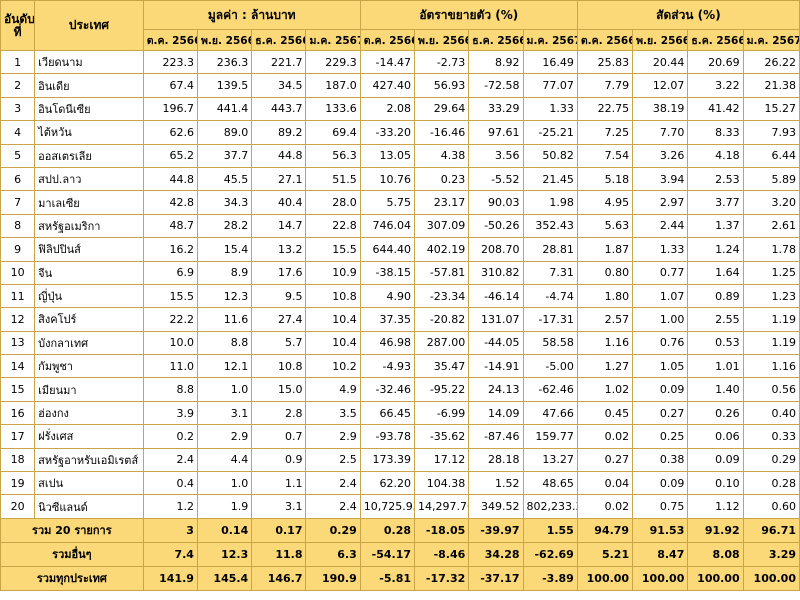 The image size is (800, 600). What do you see at coordinates (496, 460) in the screenshot?
I see `growth-cell: 28.18` at bounding box center [496, 460].